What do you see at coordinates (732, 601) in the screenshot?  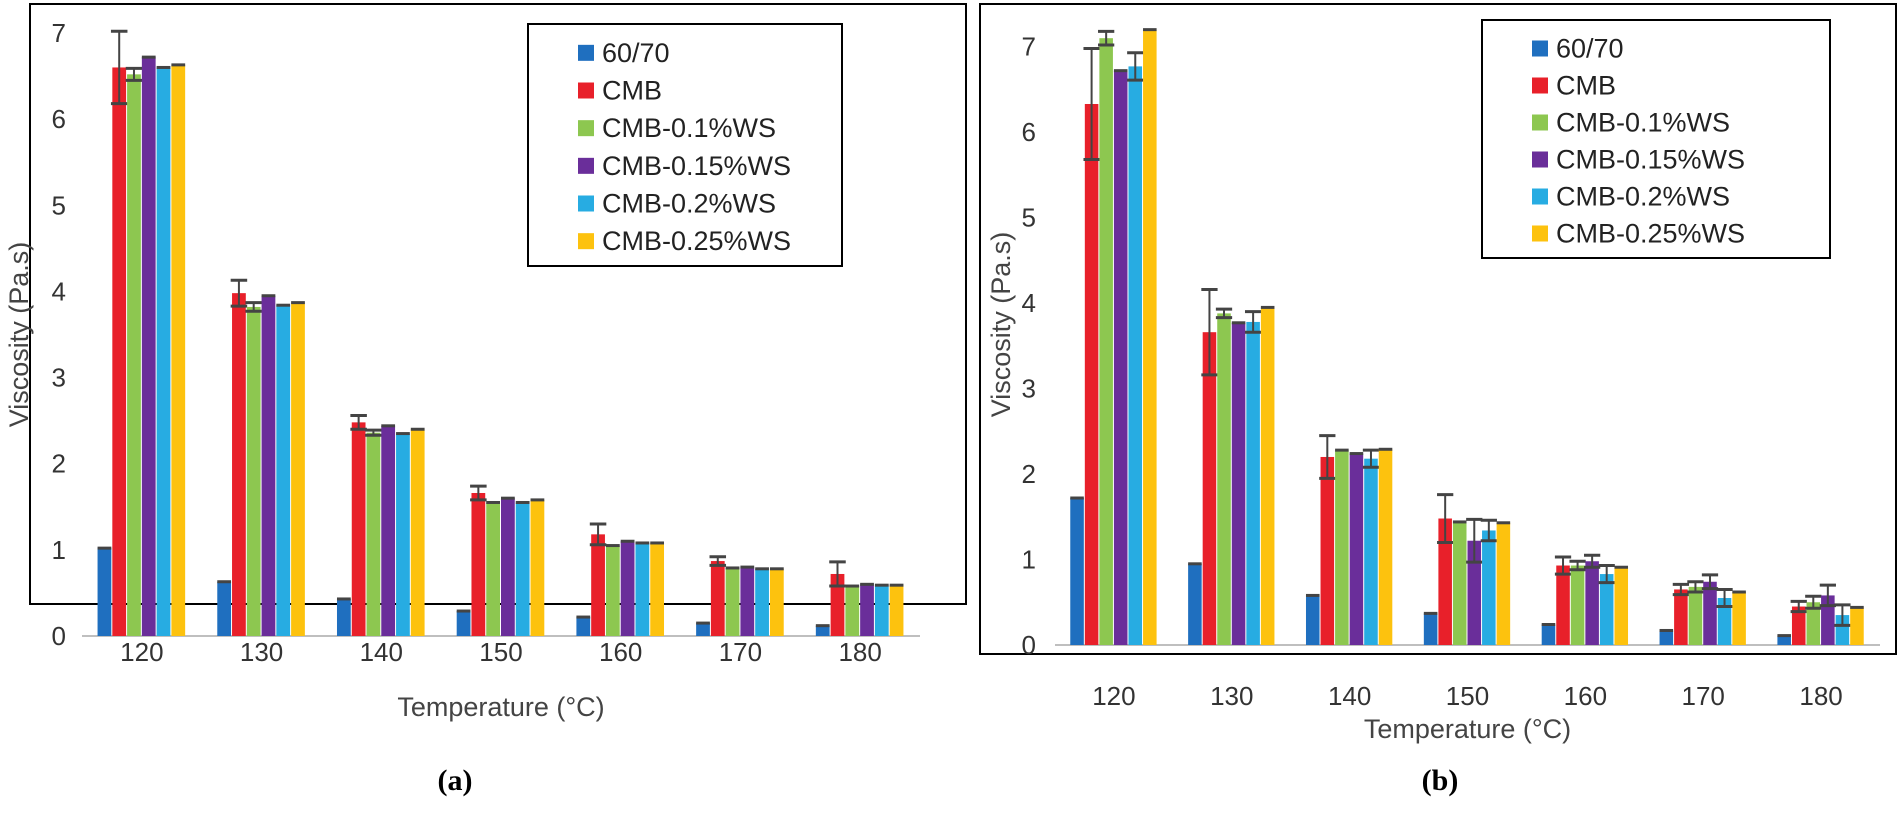 I see `bar-CMB-0.1%WS-170` at bounding box center [732, 601].